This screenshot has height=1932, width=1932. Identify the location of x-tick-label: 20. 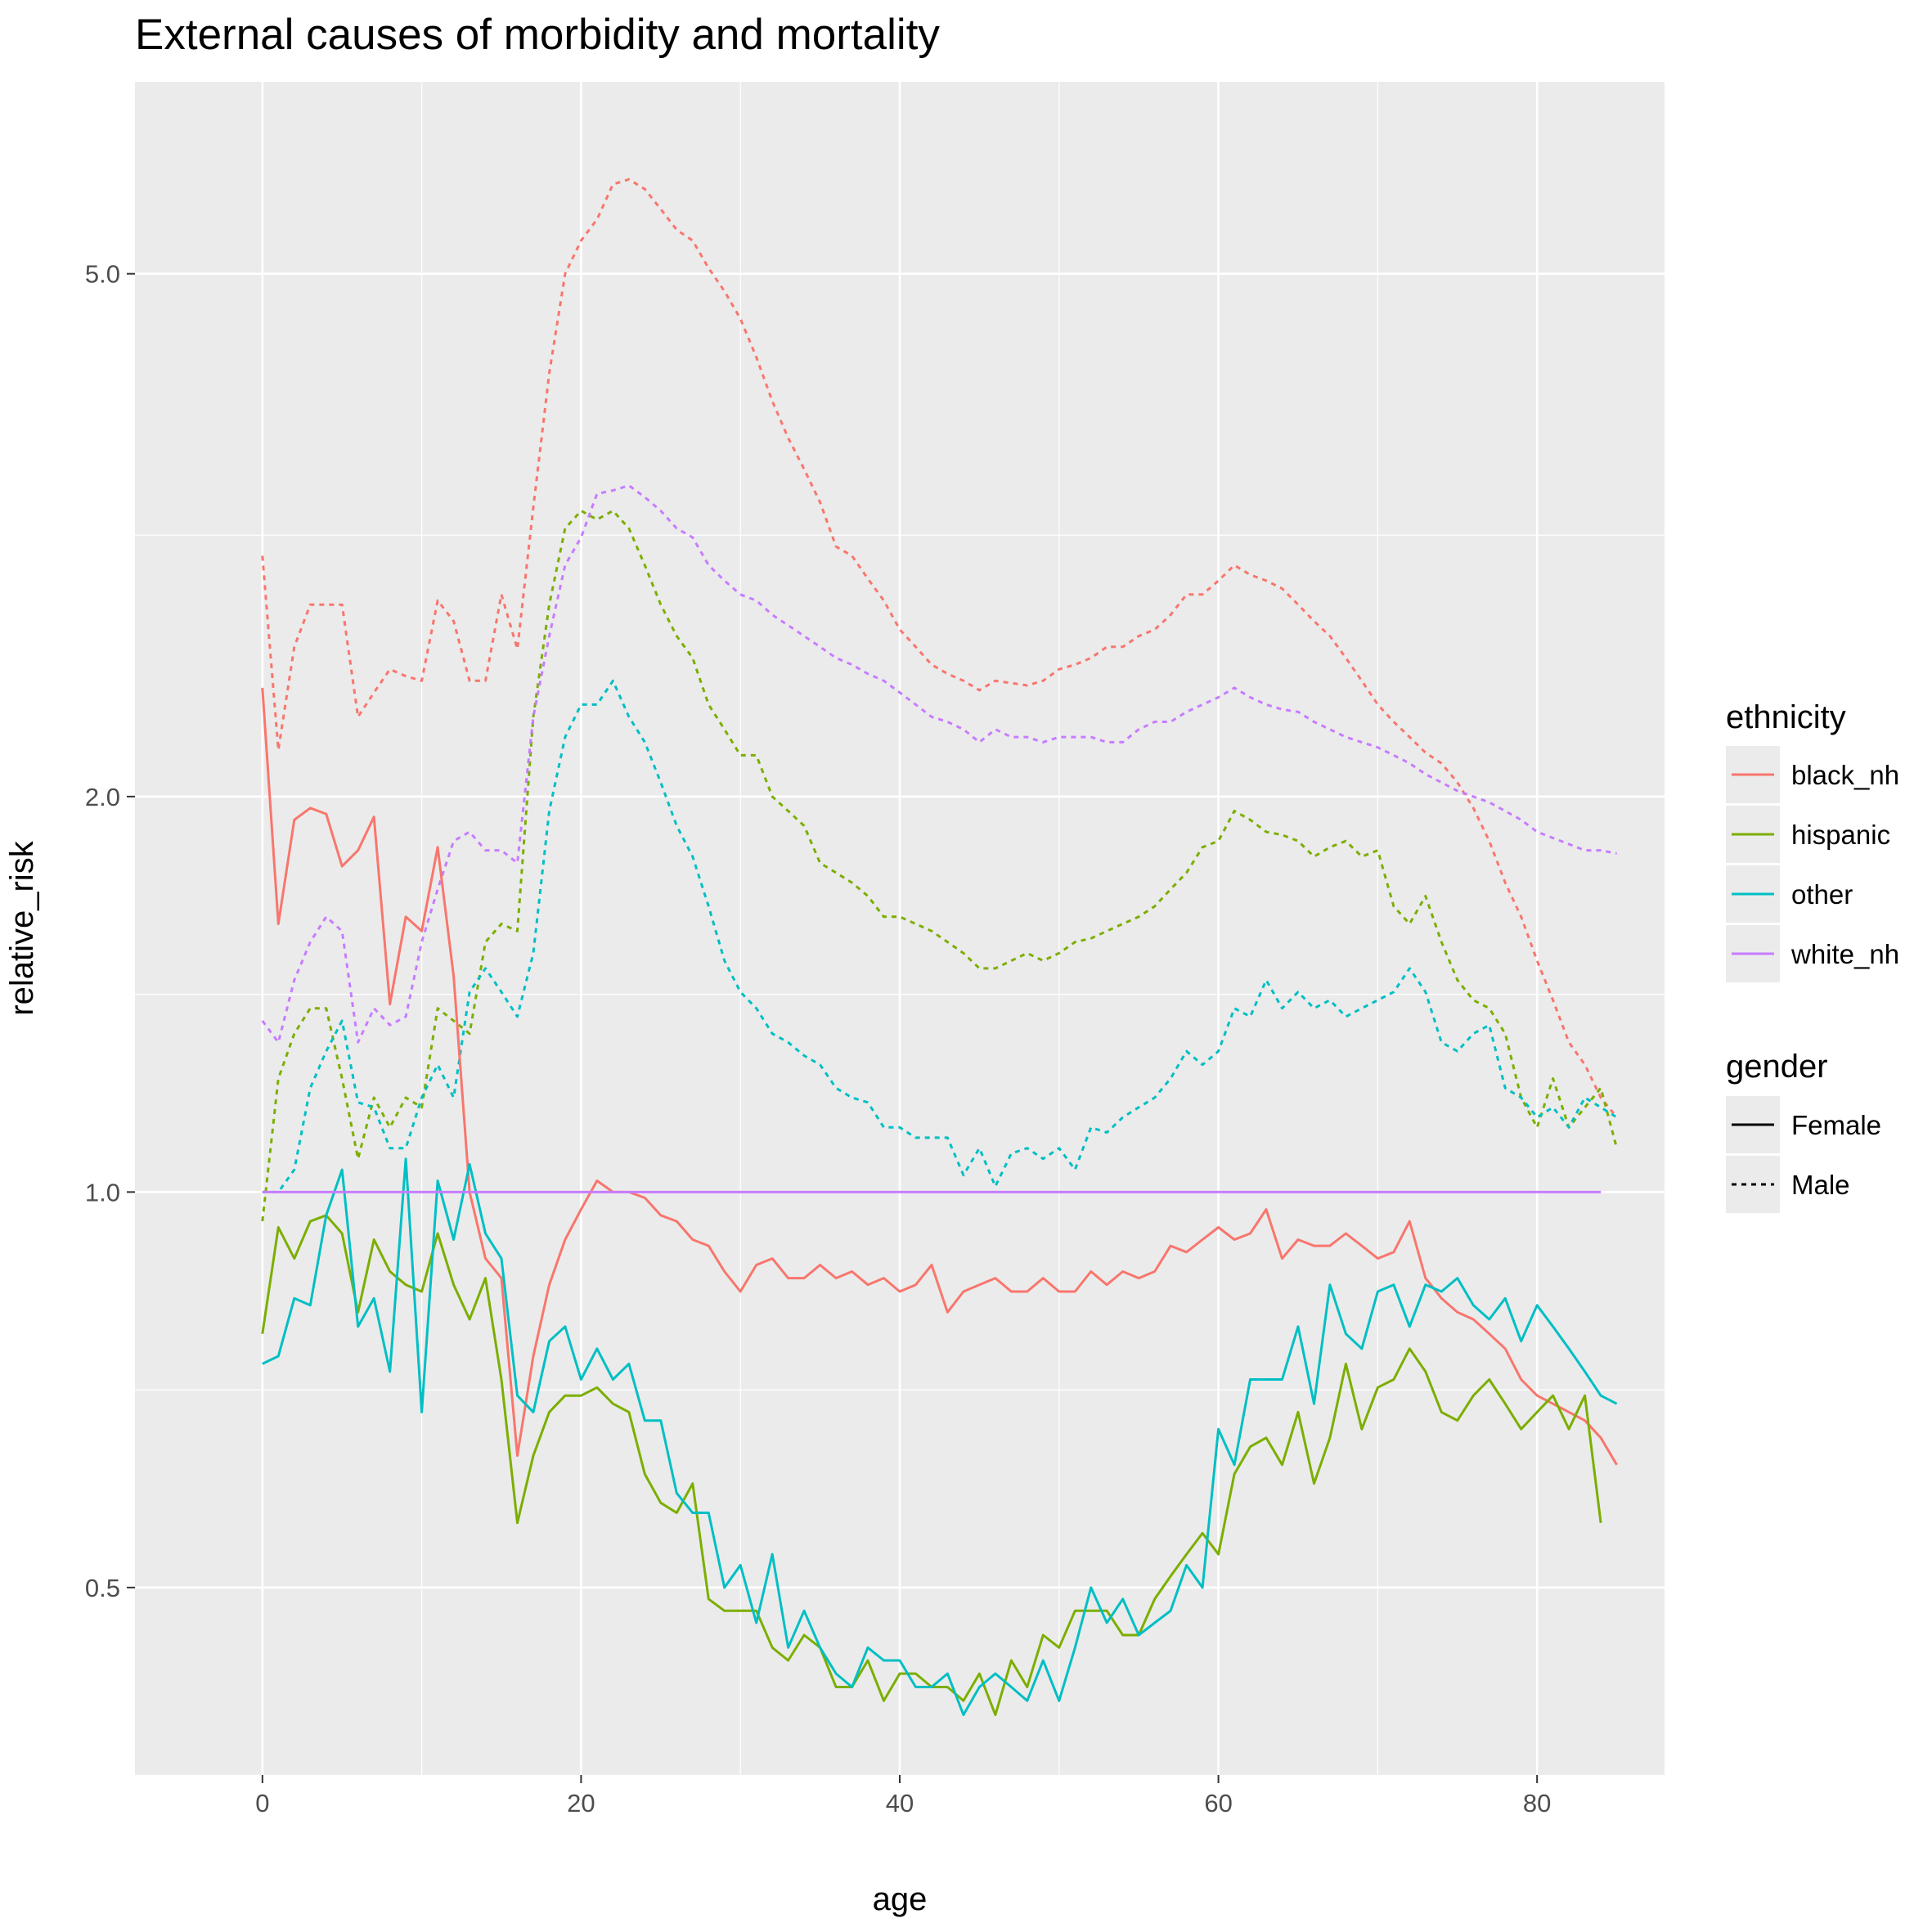
(581, 1803).